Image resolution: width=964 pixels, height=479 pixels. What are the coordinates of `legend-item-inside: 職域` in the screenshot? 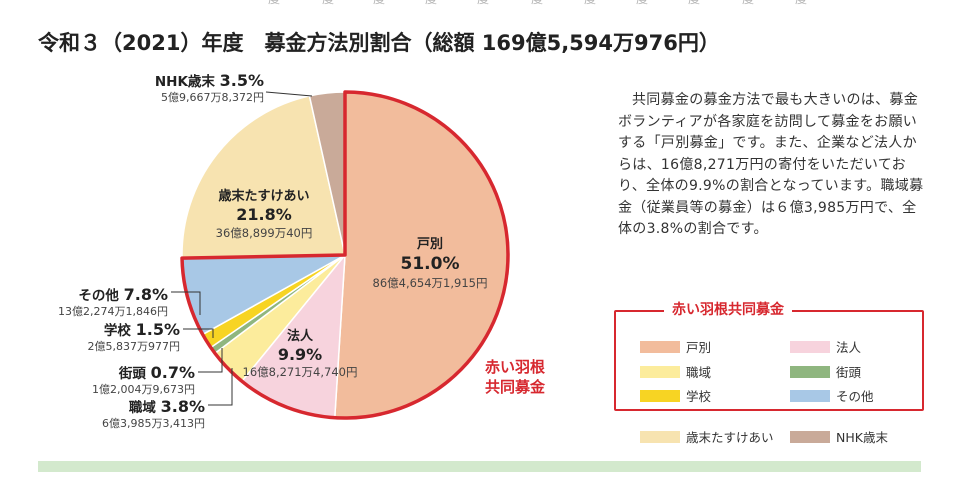 It's located at (675, 371).